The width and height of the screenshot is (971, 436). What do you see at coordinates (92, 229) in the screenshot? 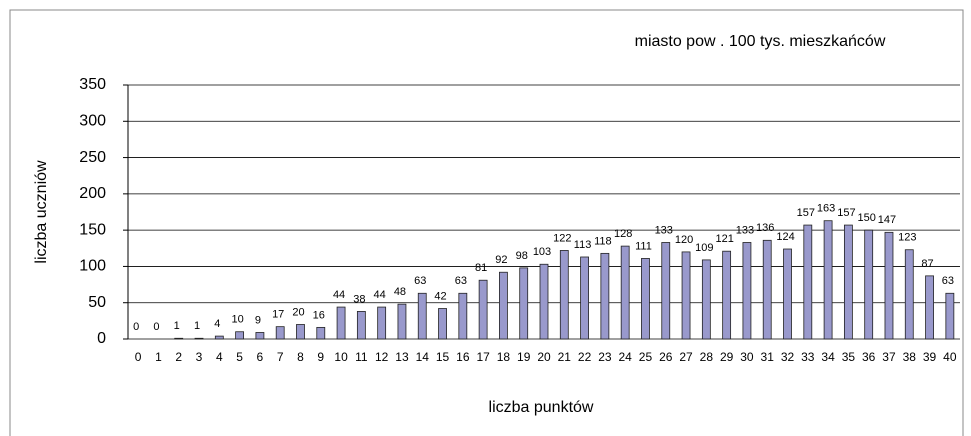
I see `y-tick-label: 150` at bounding box center [92, 229].